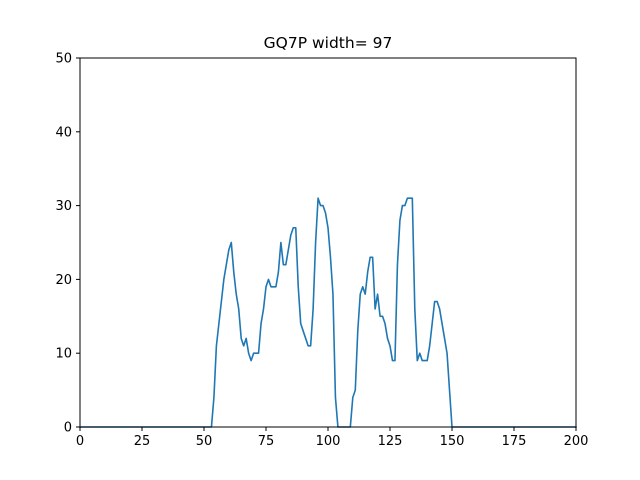 This screenshot has width=640, height=480. What do you see at coordinates (63, 280) in the screenshot?
I see `y-tick-label: 20` at bounding box center [63, 280].